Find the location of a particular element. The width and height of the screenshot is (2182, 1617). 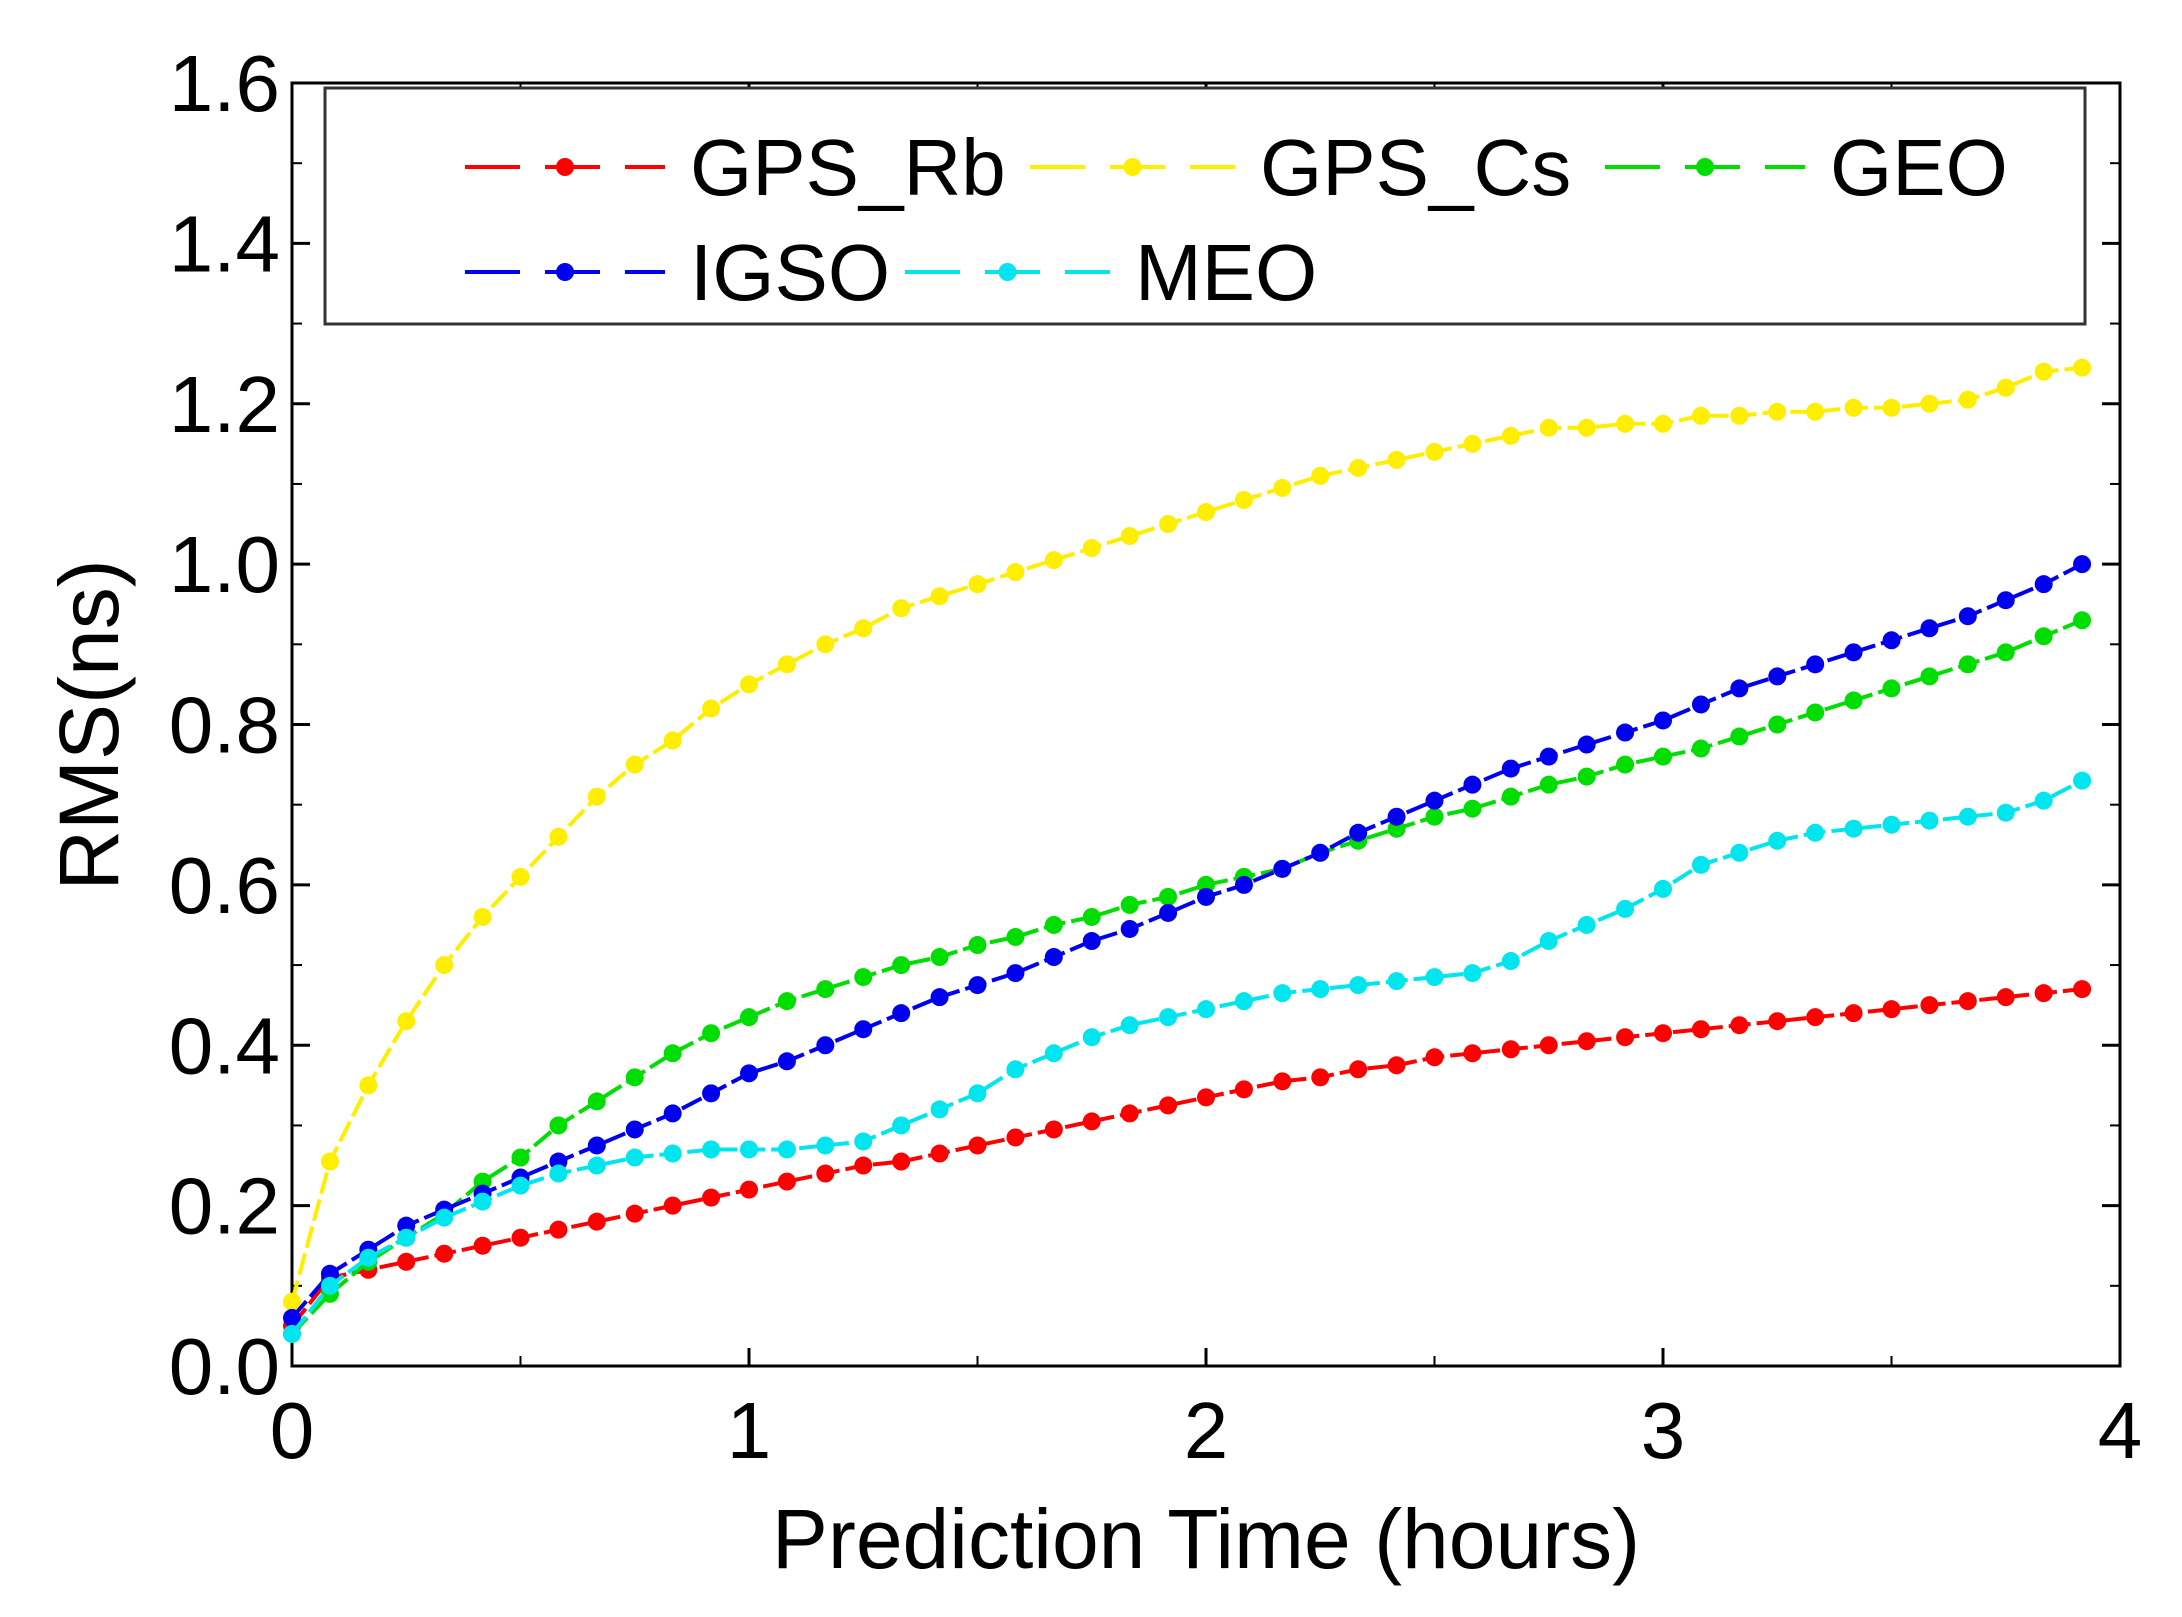

legend-label: GPS_Rb is located at coordinates (848, 167).